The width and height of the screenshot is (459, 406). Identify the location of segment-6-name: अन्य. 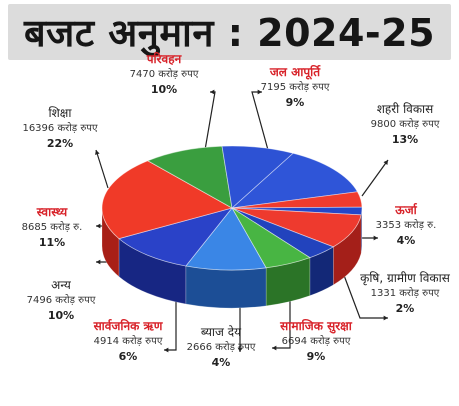
(61, 285).